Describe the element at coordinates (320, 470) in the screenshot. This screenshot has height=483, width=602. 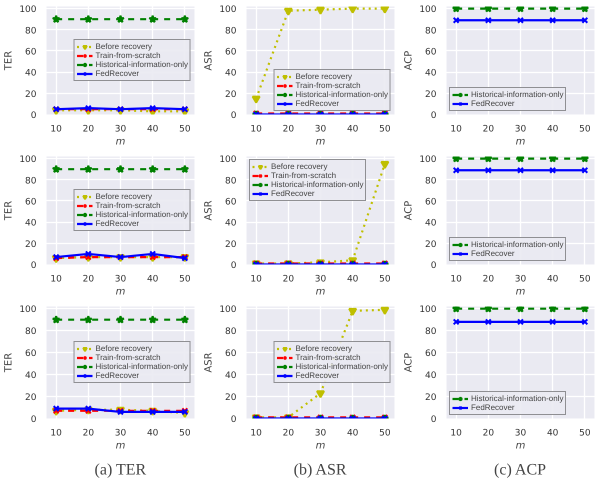
I see `text: (b) ASR` at that location.